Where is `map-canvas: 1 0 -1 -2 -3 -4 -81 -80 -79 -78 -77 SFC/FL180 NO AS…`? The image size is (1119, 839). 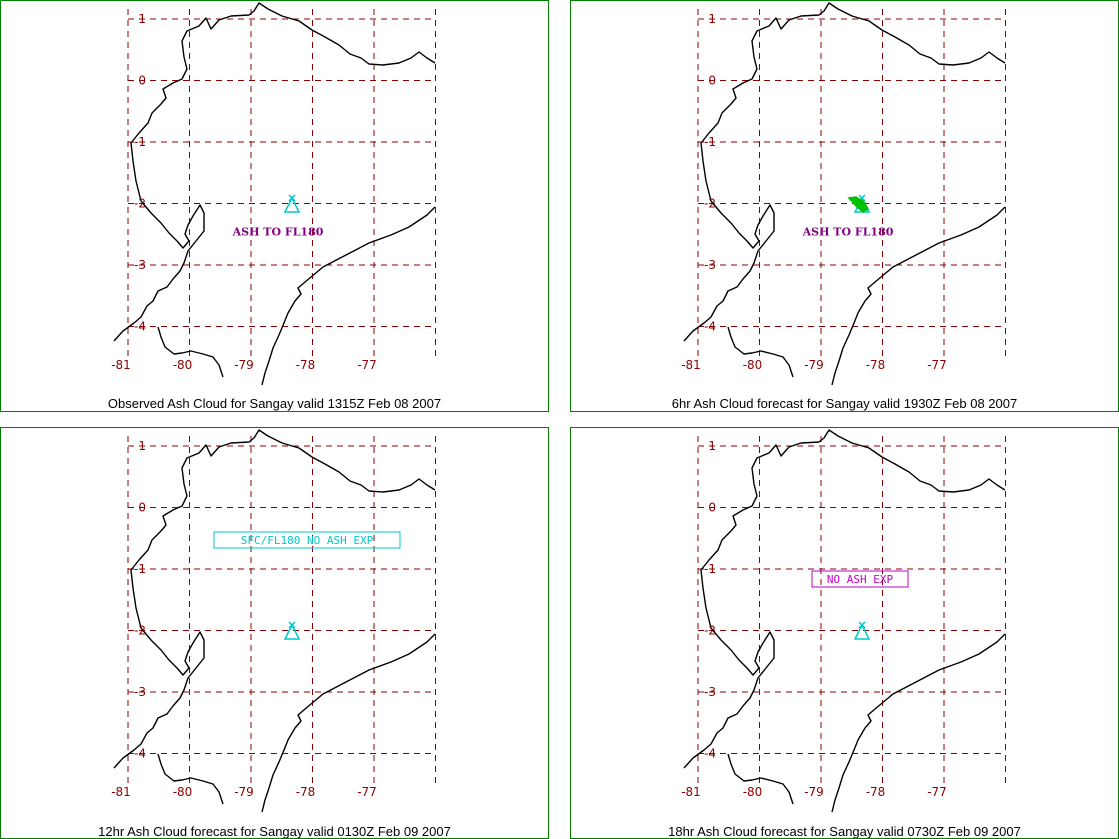
map-canvas: 1 0 -1 -2 -3 -4 -81 -80 -79 -78 -77 SFC/FL180 NO AS… is located at coordinates (273, 621).